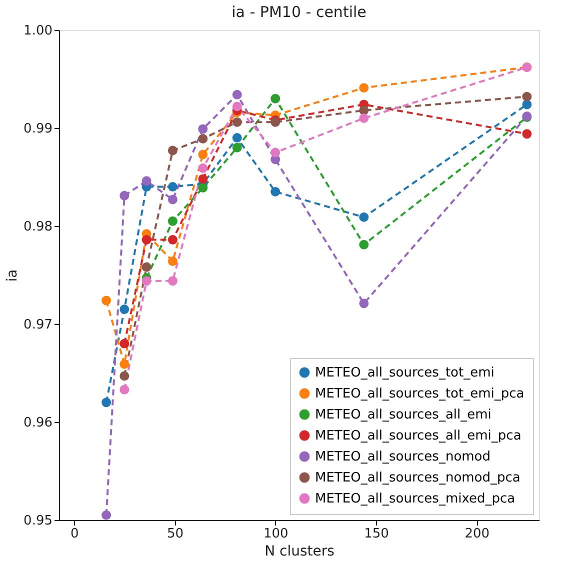 This screenshot has width=573, height=580. Describe the element at coordinates (403, 415) in the screenshot. I see `legend-label: METEO_all_sources_all_emi` at that location.